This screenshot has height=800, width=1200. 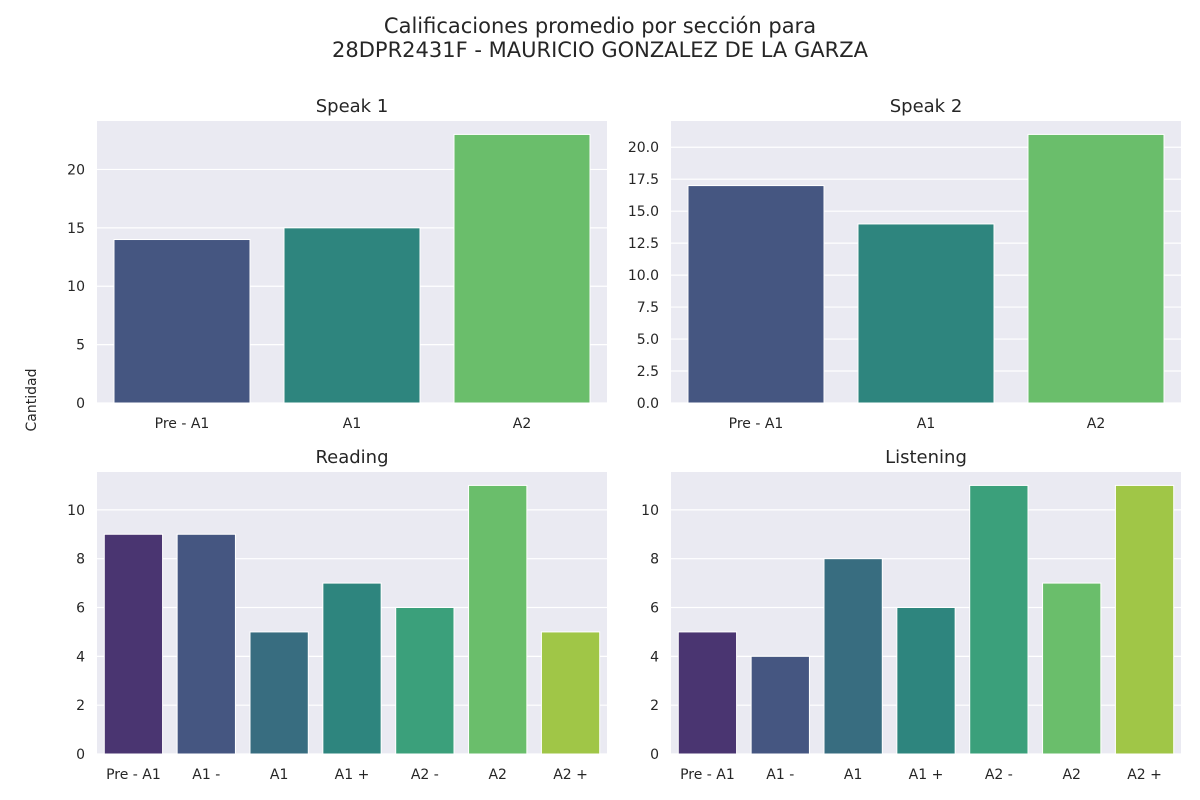 I want to click on subplot-title: Reading, so click(x=351, y=457).